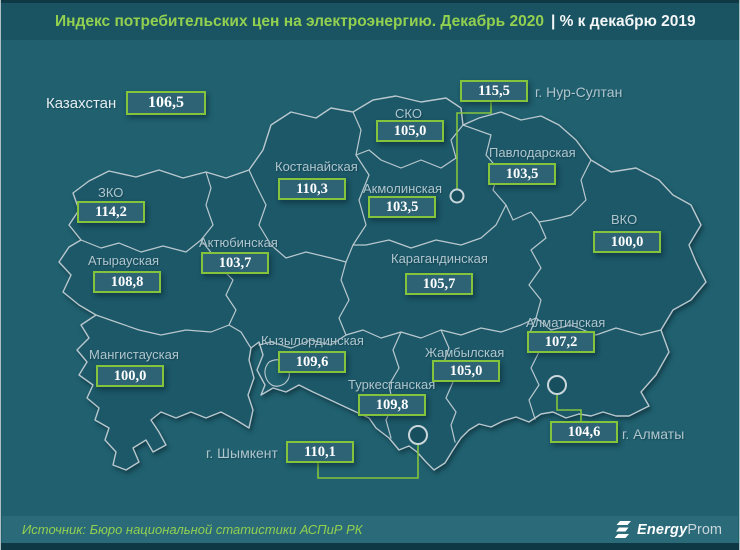 The height and width of the screenshot is (550, 740). I want to click on region-value-zko: 114,2, so click(111, 212).